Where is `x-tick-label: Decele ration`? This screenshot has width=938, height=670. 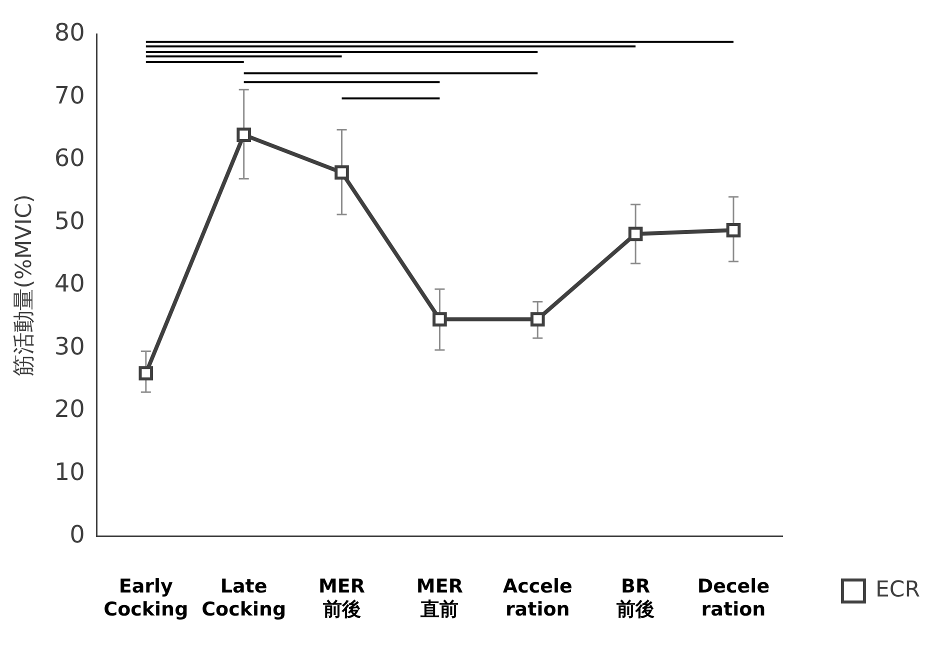 x-tick-label: Decele ration is located at coordinates (733, 598).